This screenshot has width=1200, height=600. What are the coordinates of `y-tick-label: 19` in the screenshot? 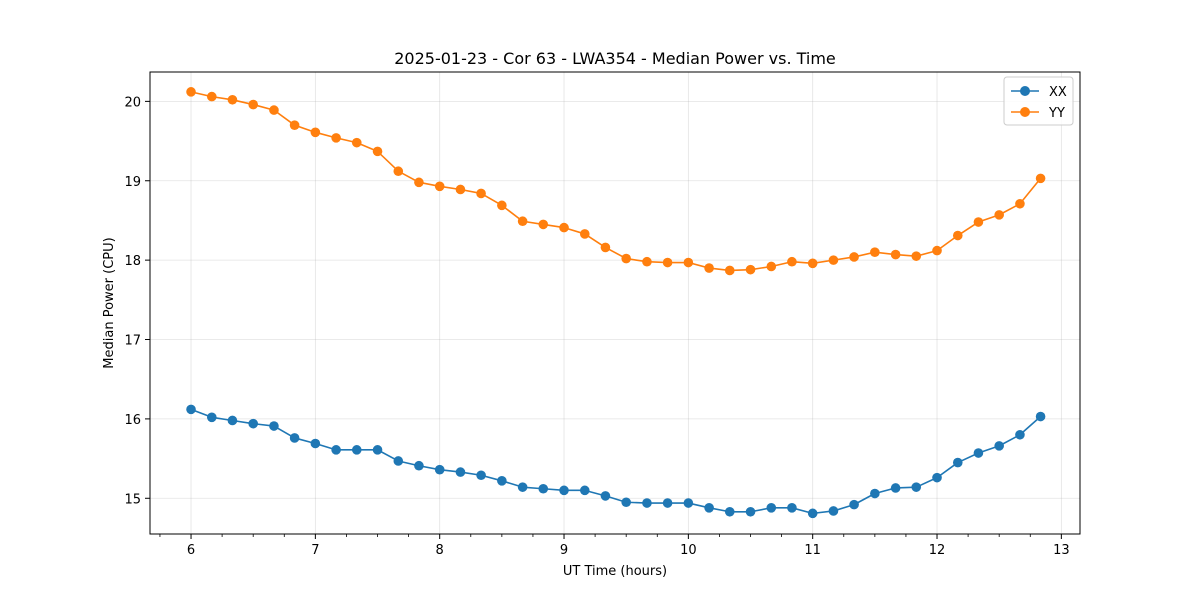 It's located at (132, 182).